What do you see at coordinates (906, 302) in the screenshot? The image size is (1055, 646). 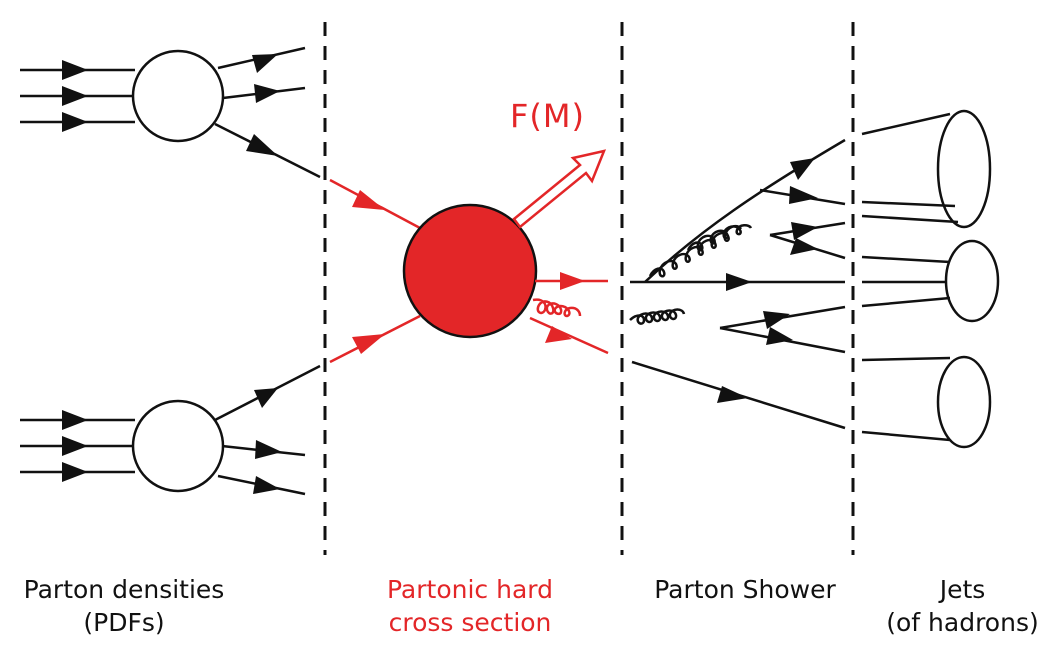 I see `jet-2-line-bot` at bounding box center [906, 302].